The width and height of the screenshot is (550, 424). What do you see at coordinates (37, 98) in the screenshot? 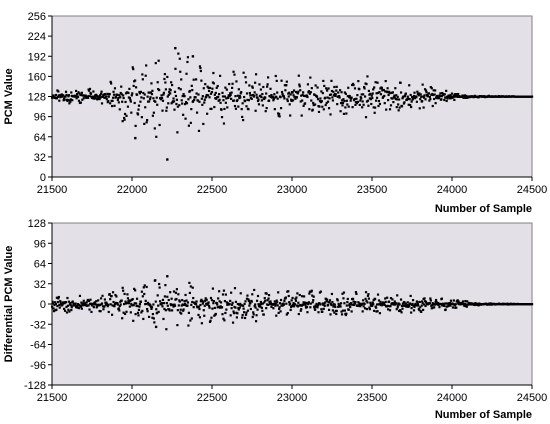
I see `y-tick-label: 128` at bounding box center [37, 98].